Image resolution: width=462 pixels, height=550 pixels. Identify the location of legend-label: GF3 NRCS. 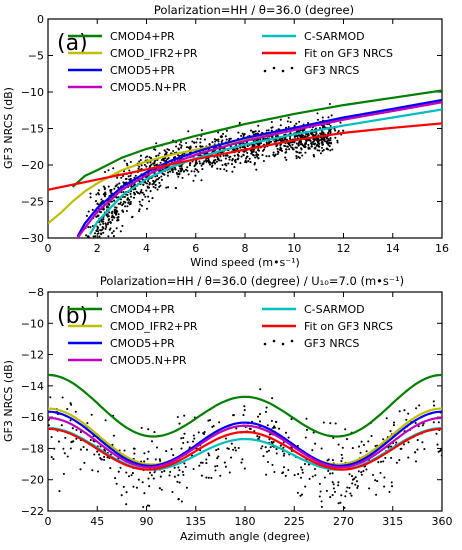
(331, 70).